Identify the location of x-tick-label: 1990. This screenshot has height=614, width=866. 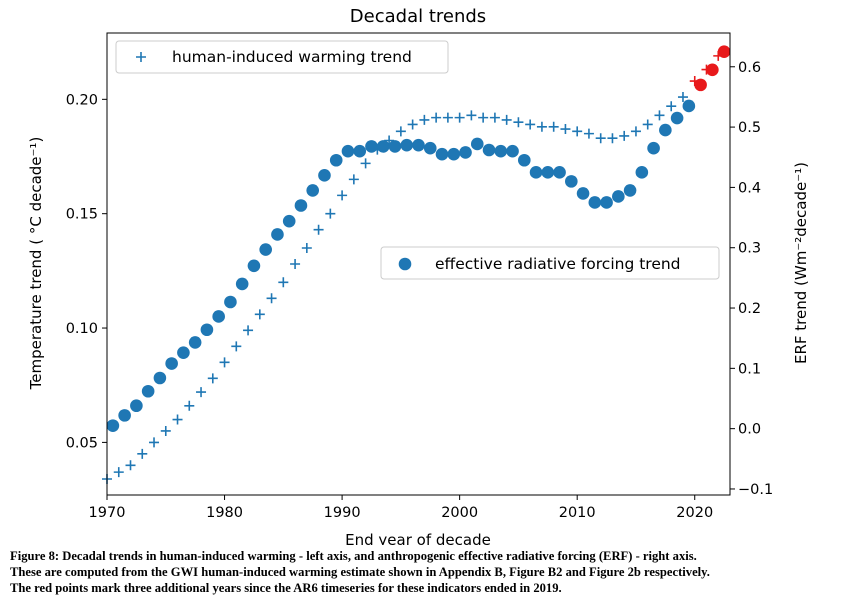
(342, 513).